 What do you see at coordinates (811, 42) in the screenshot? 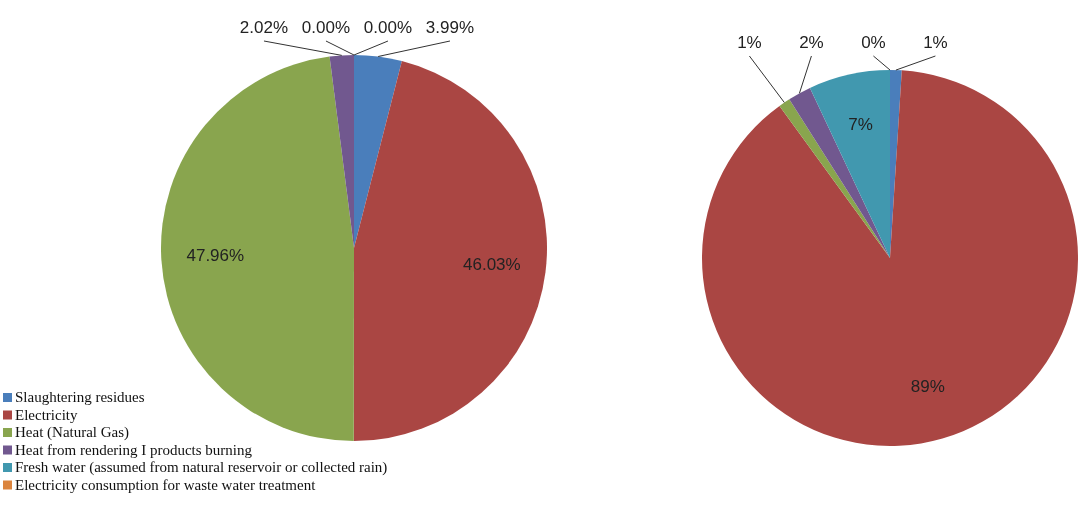
I see `data-label: 2%` at bounding box center [811, 42].